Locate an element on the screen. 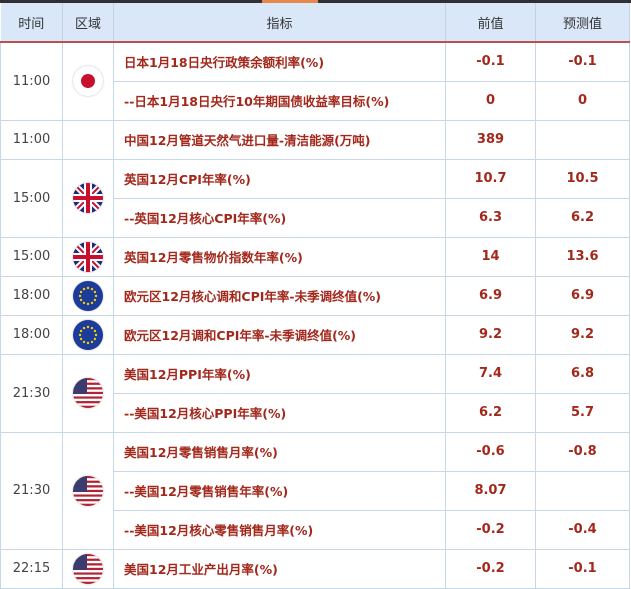  table-row: --日本1月18日央行10年期国债收益率目标(%) 0 0 is located at coordinates (315, 100).